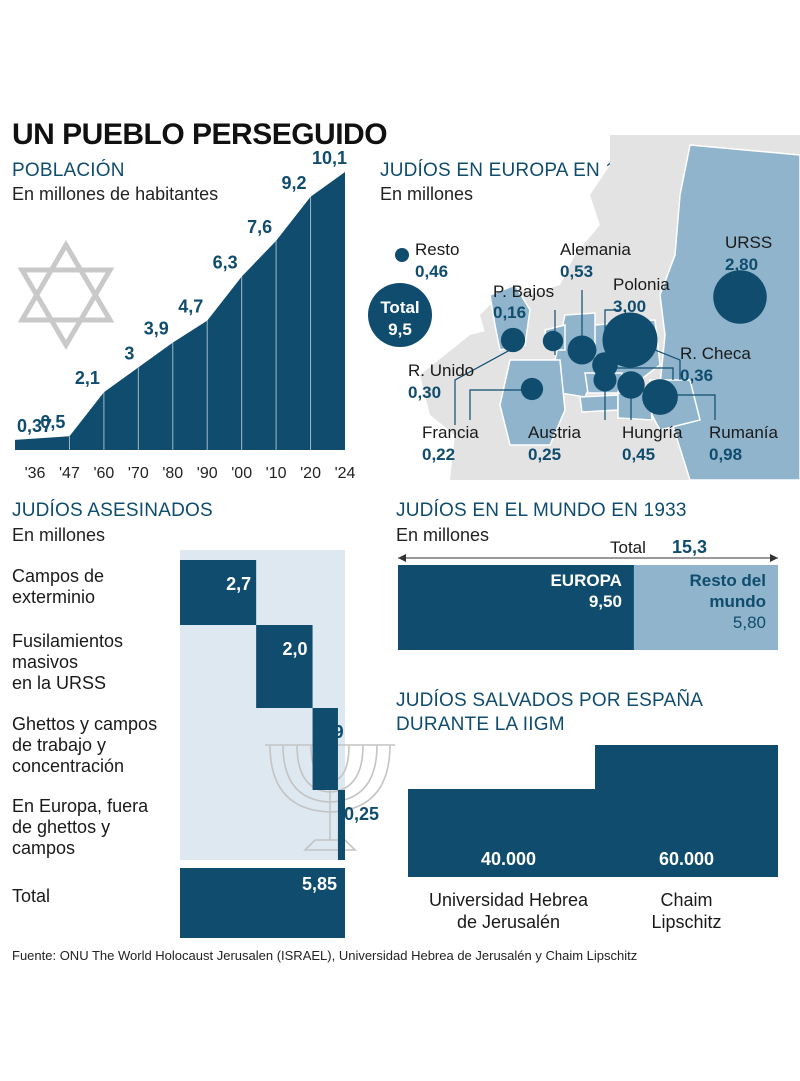  What do you see at coordinates (207, 473) in the screenshot?
I see `poblacion-x-tick: '90` at bounding box center [207, 473].